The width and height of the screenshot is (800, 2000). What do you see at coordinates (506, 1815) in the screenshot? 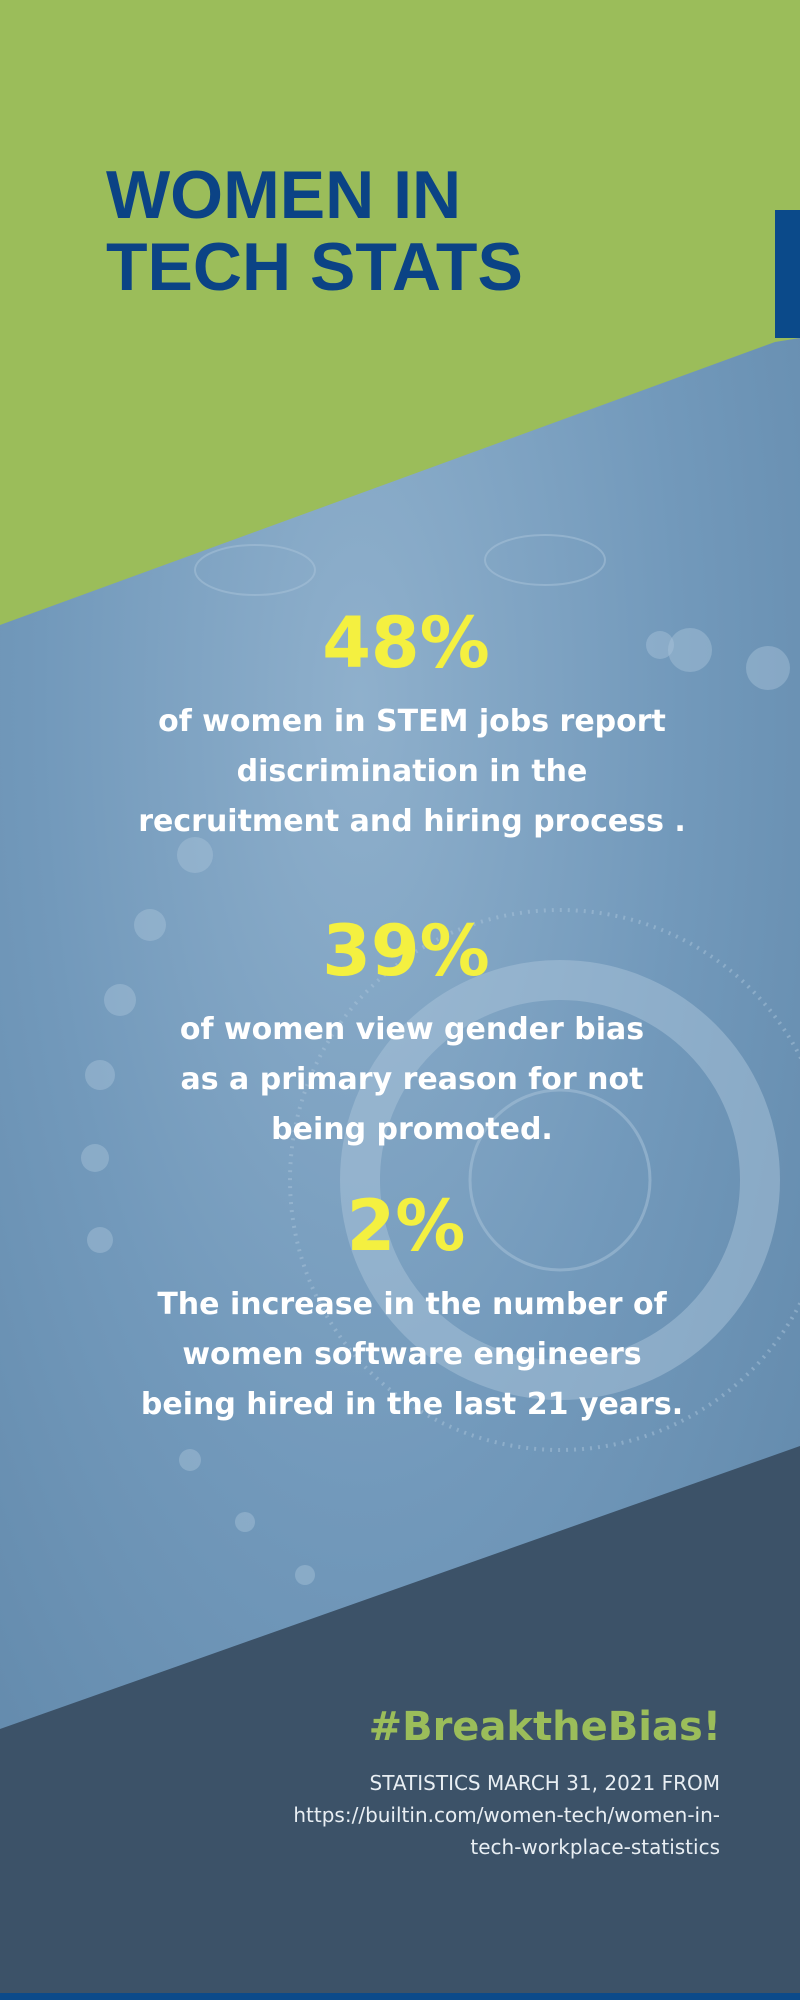
I see `source-line: https://builtin.com/women-tech/women-in-` at bounding box center [506, 1815].